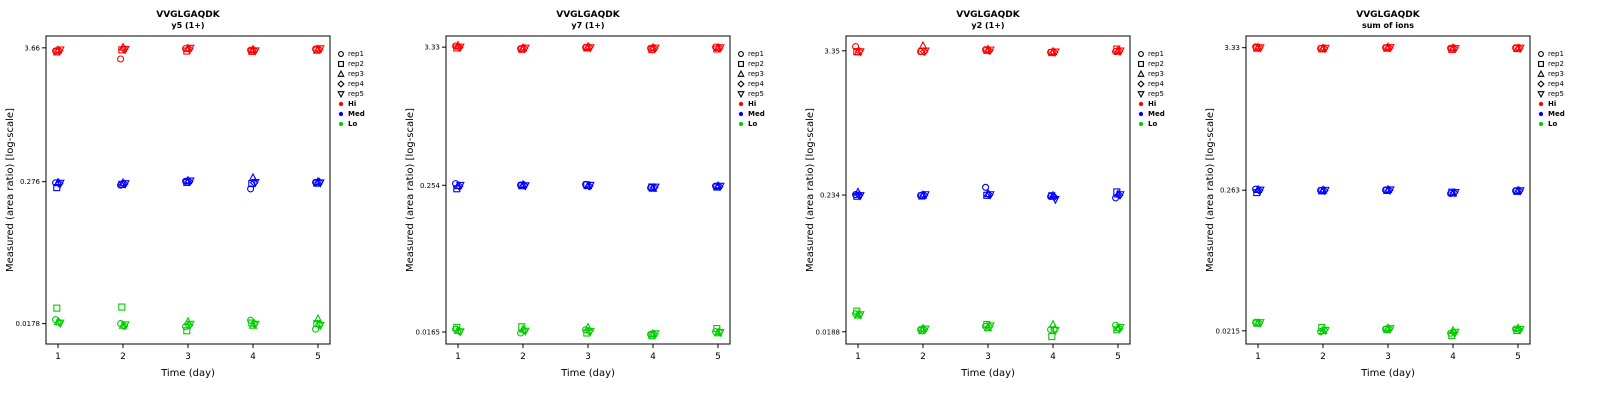 This screenshot has height=404, width=1600. What do you see at coordinates (756, 84) in the screenshot?
I see `legend-label-rep4: rep4` at bounding box center [756, 84].